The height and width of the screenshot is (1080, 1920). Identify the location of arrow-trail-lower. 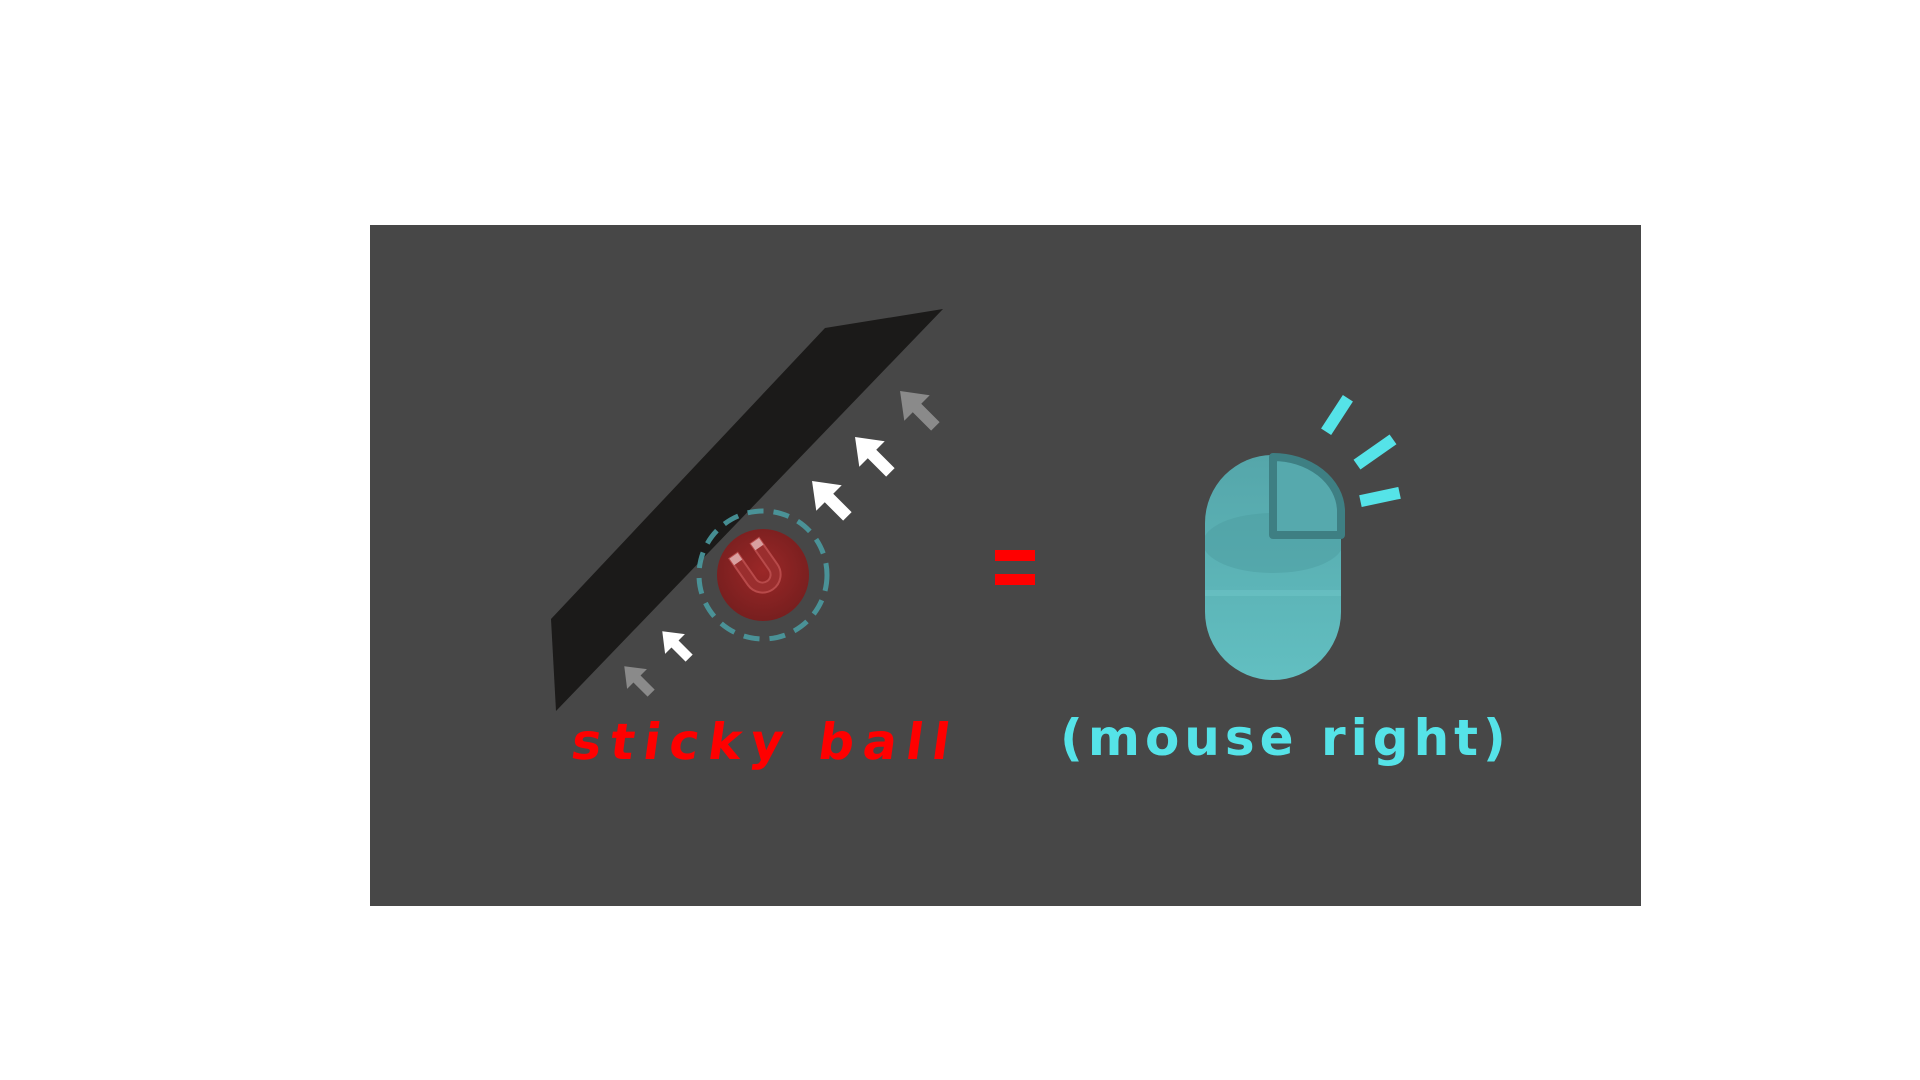
(658, 664).